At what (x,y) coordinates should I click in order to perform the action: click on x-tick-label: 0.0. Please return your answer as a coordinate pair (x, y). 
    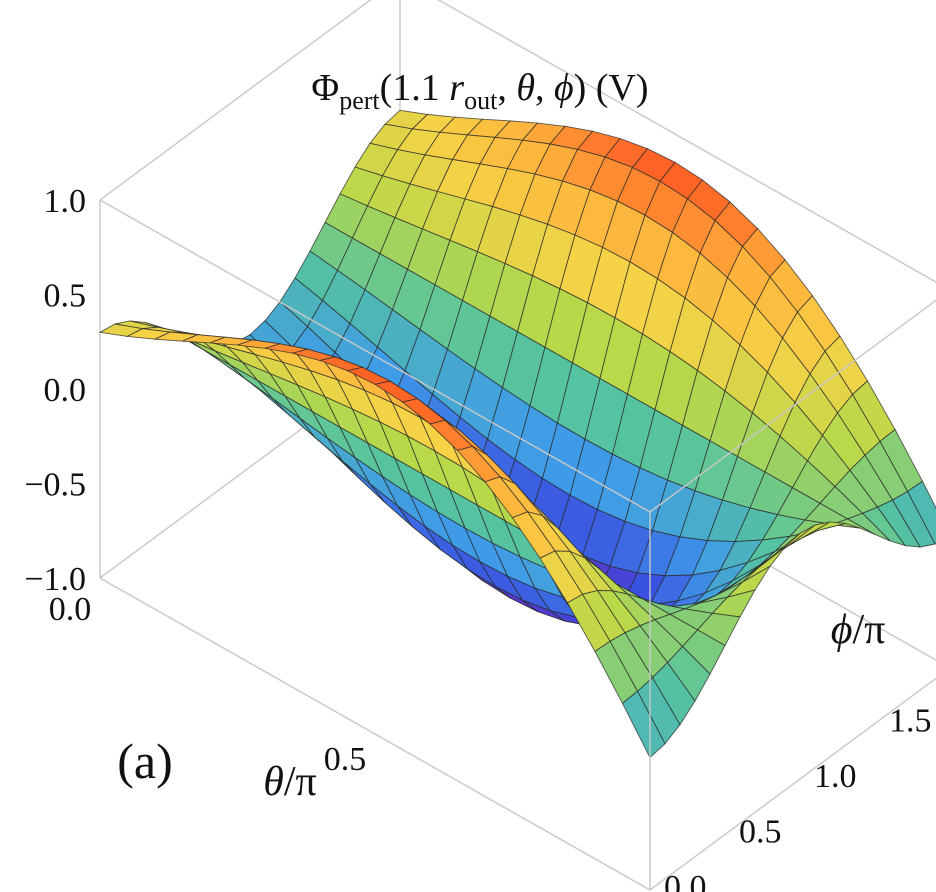
    Looking at the image, I should click on (70, 609).